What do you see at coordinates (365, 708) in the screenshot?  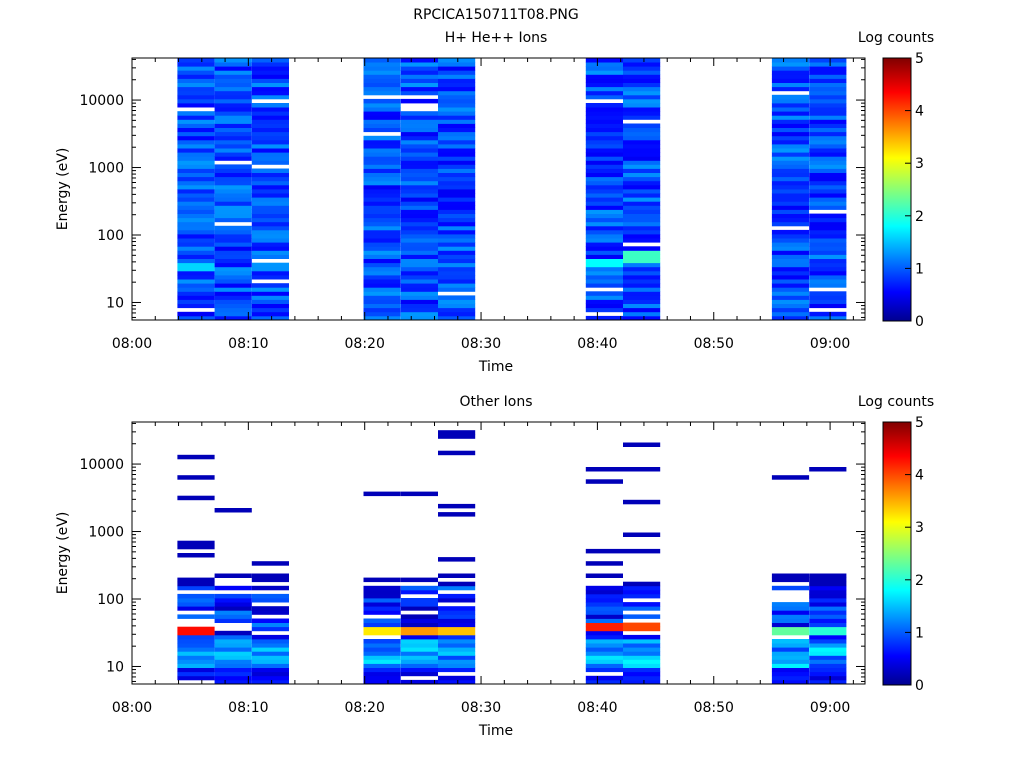 I see `x-tick-label: 08:20` at bounding box center [365, 708].